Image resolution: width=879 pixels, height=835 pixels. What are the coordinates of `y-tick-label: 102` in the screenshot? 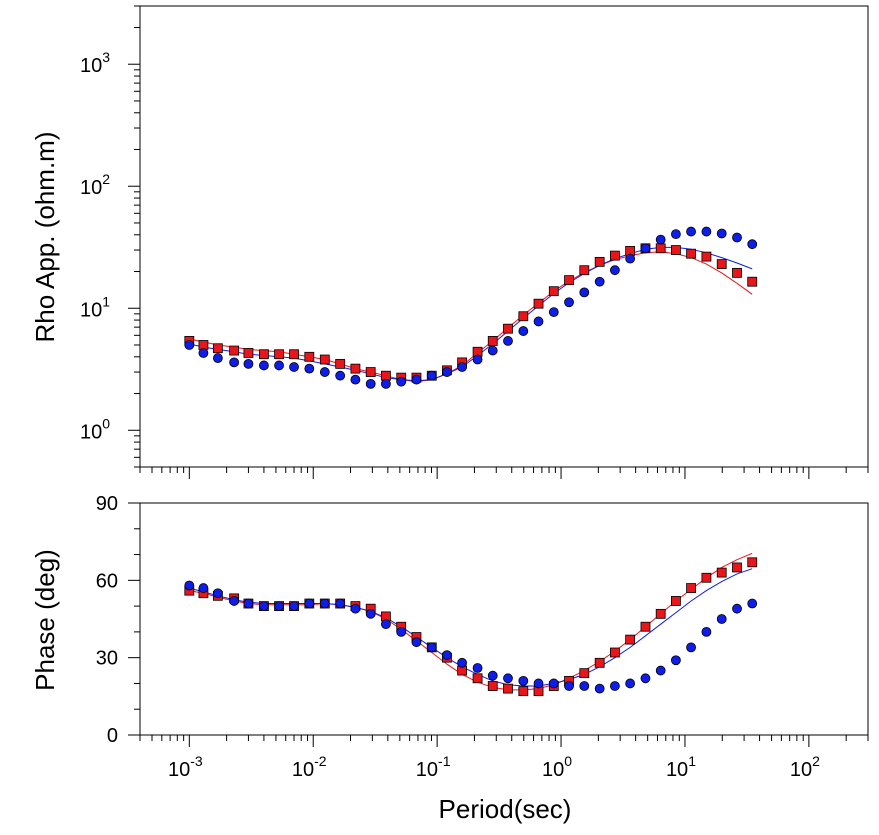 It's located at (95, 185).